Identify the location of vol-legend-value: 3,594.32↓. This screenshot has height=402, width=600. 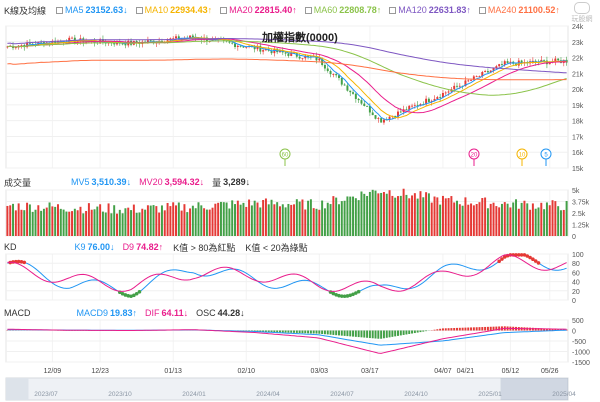
(184, 182).